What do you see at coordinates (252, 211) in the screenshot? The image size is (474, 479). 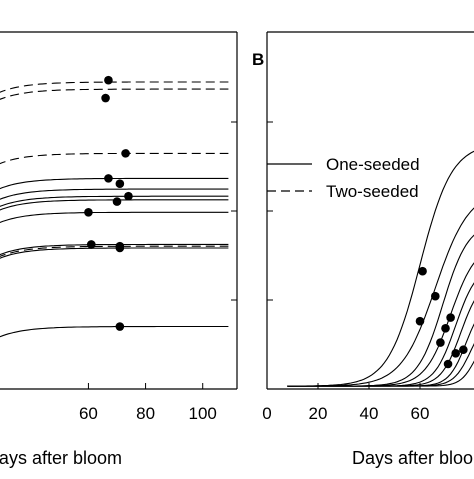 I see `panel-b-y-ticks` at bounding box center [252, 211].